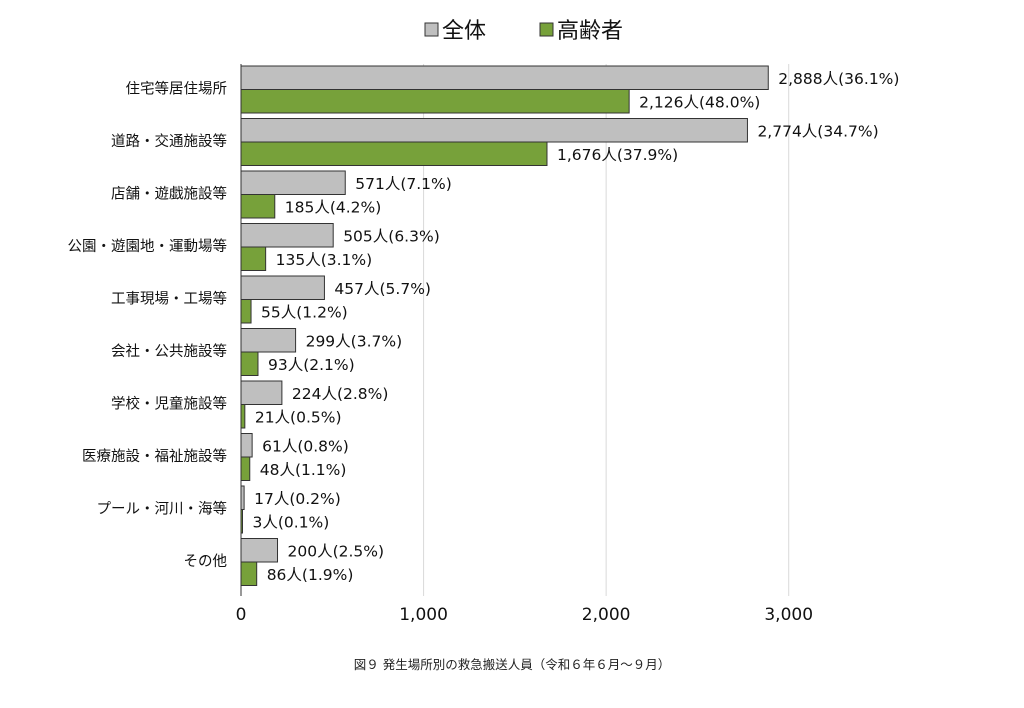 The height and width of the screenshot is (708, 1024). Describe the element at coordinates (512, 664) in the screenshot. I see `figure-caption: 図９ 発生場所別の救急搬送人員（令和６年６月～９月）` at that location.